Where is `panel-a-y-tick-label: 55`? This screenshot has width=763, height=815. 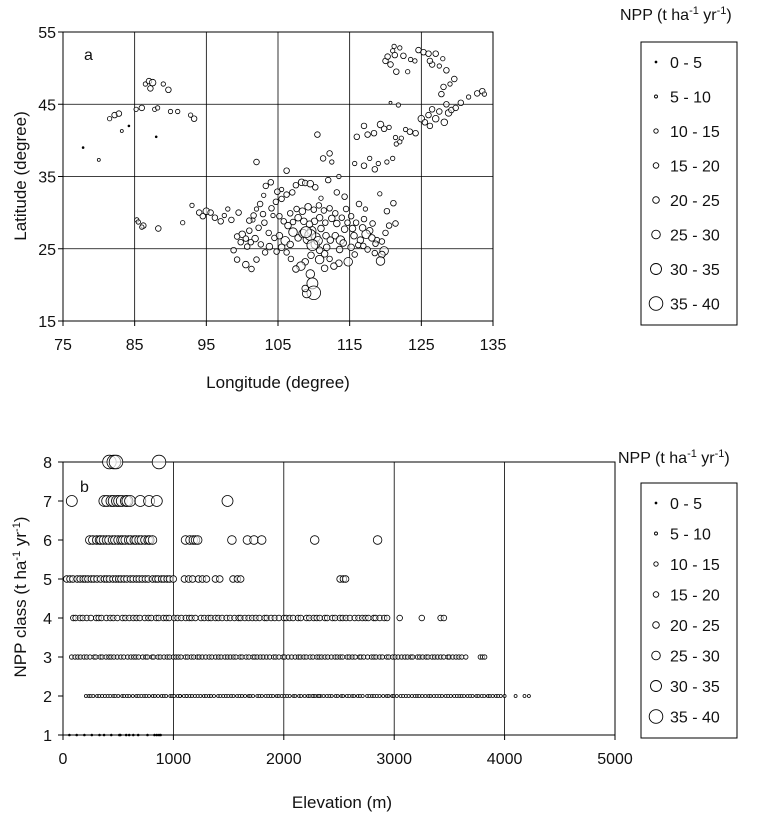 panel-a-y-tick-label: 55 is located at coordinates (47, 33).